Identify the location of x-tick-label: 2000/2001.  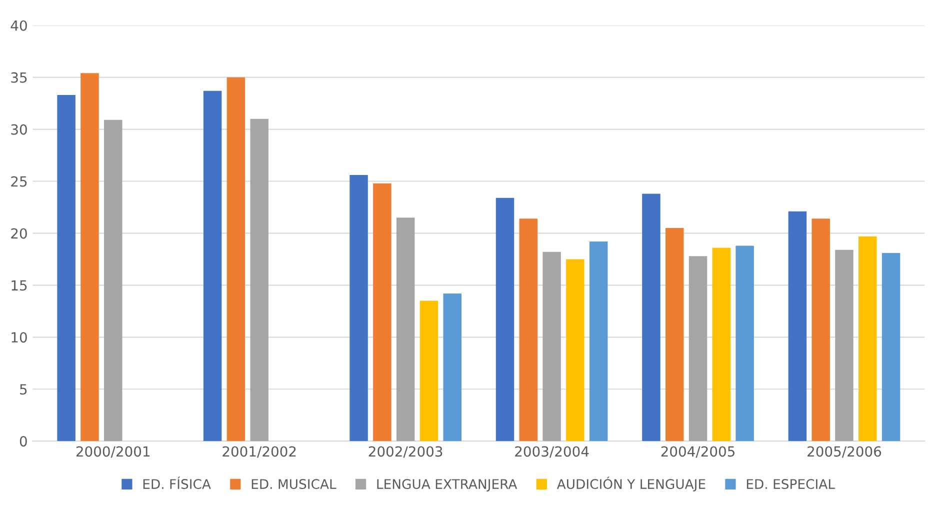
(113, 452).